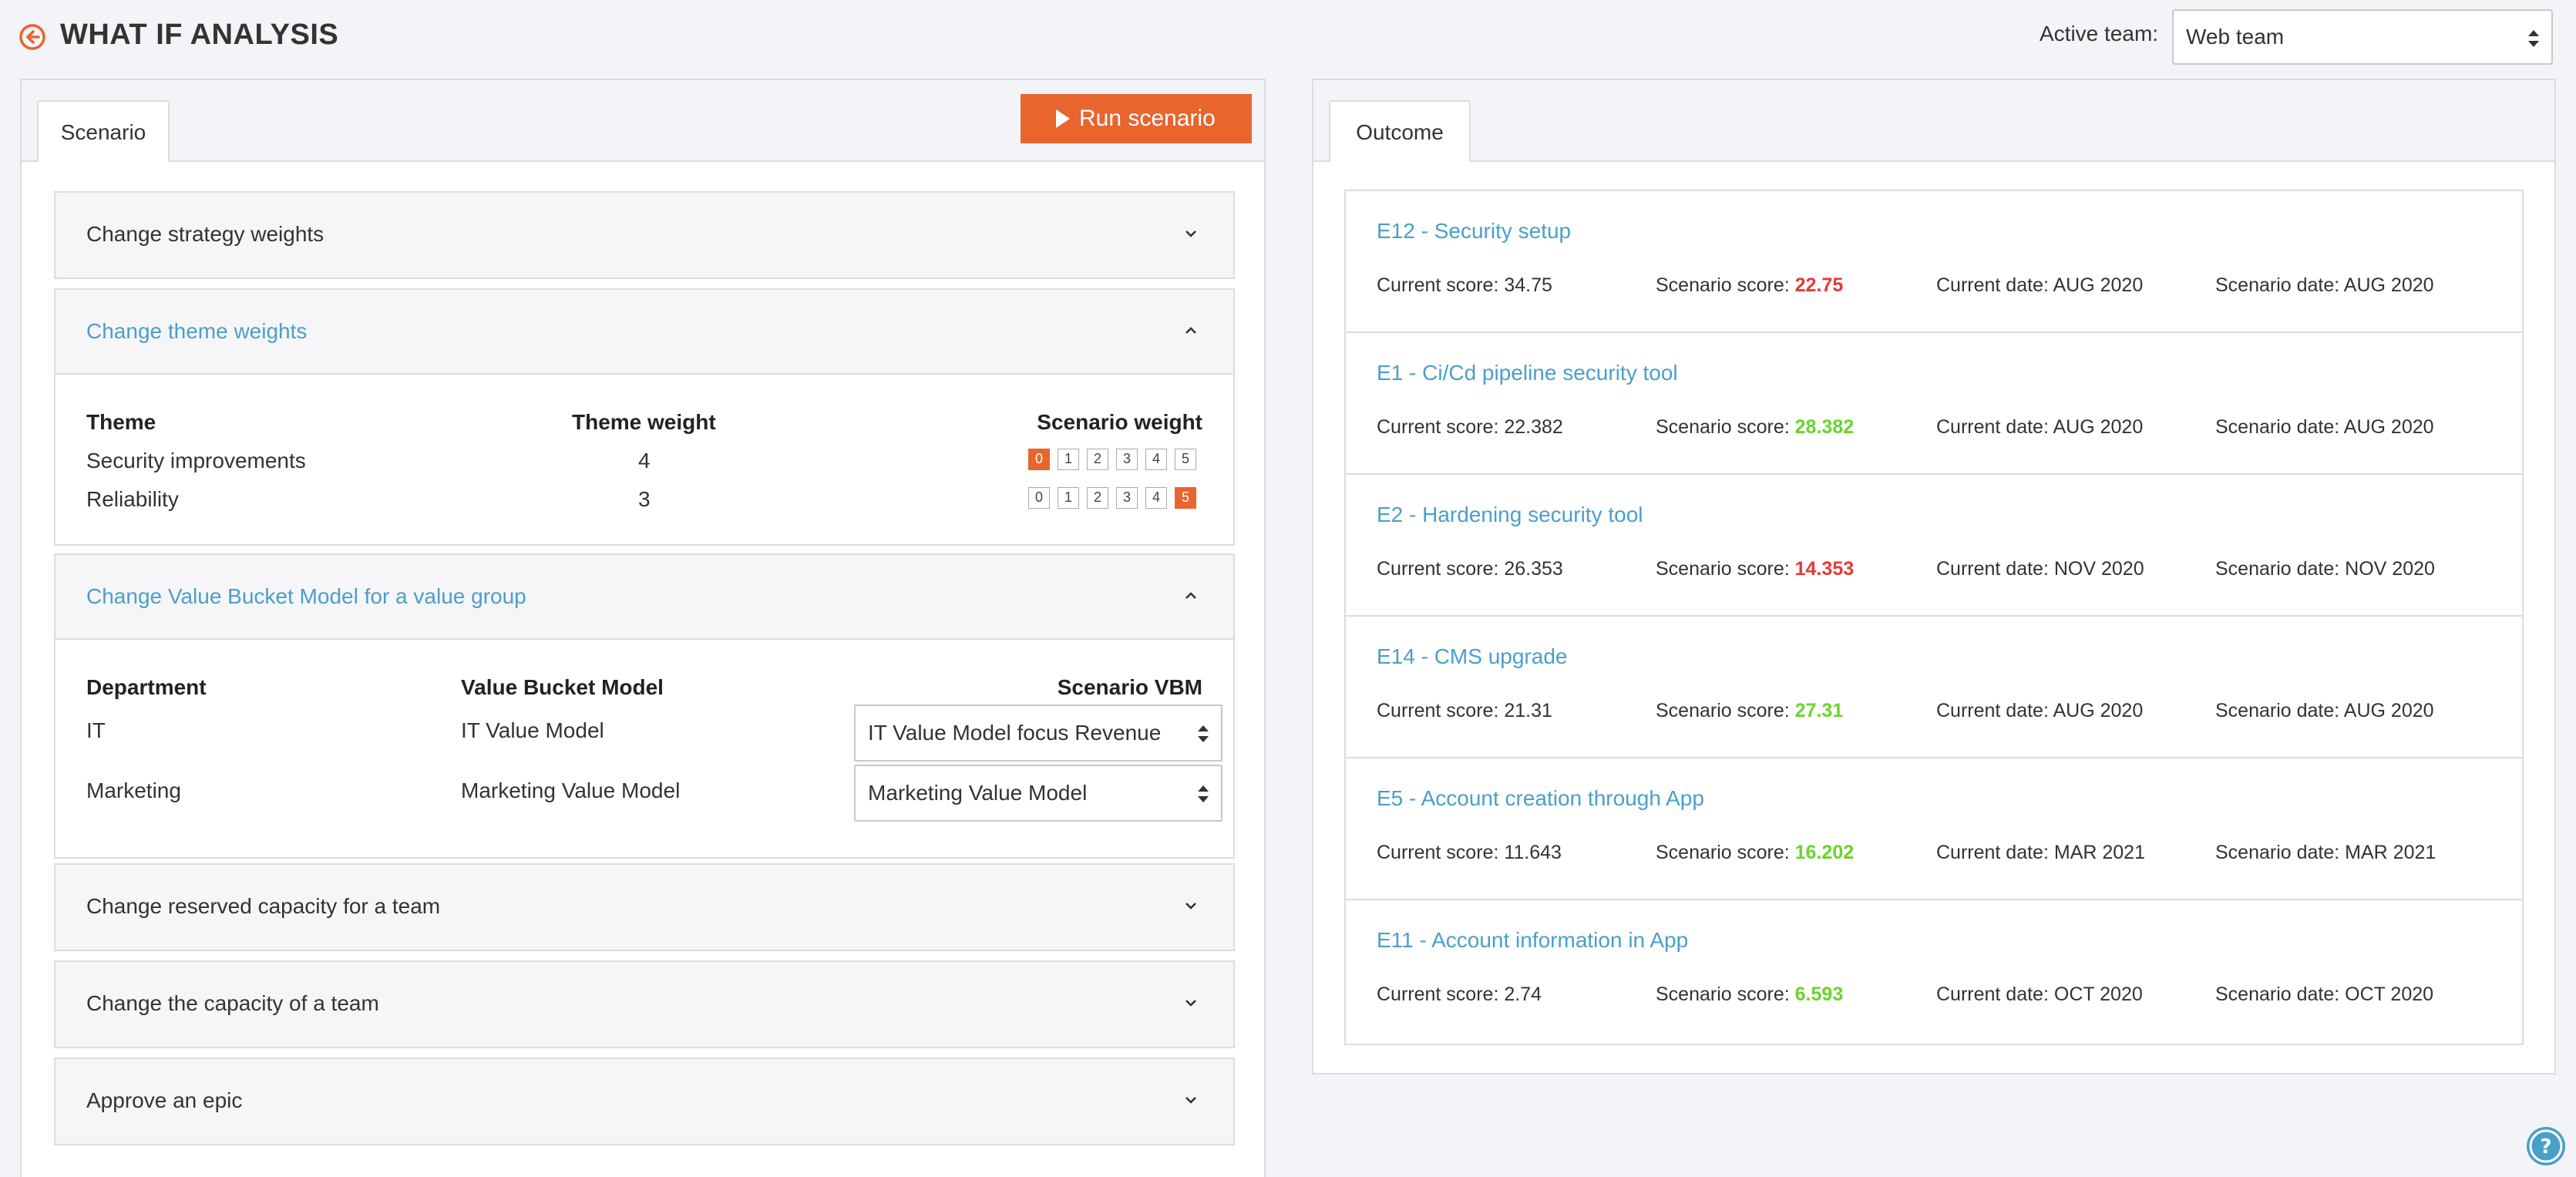 This screenshot has height=1177, width=2576. What do you see at coordinates (1755, 569) in the screenshot?
I see `scenario-score: Scenario score: 14.353` at bounding box center [1755, 569].